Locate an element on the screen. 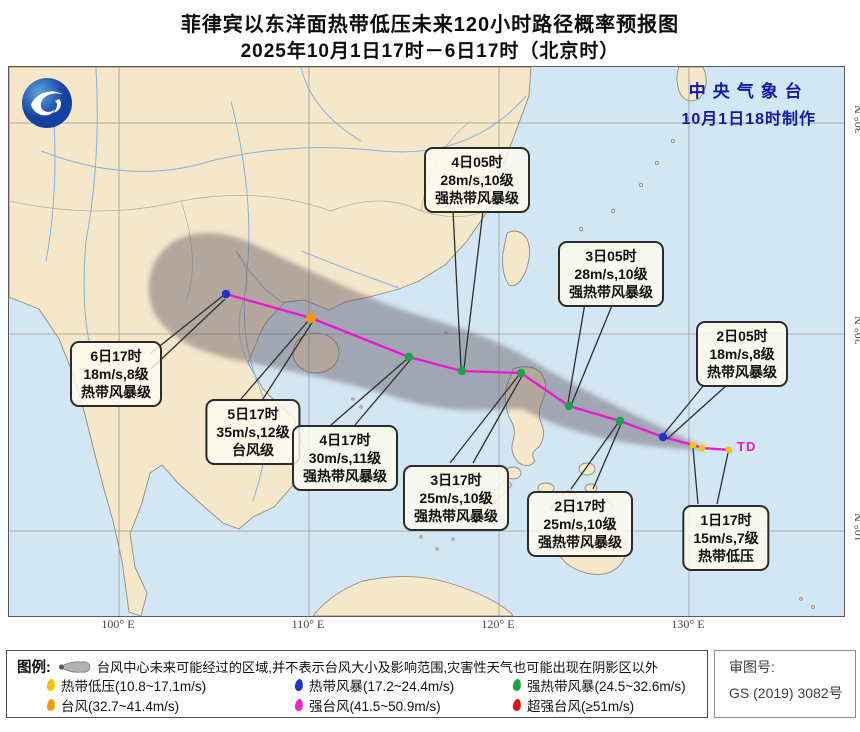  legend-item-td: 热带低压(10.8~17.1m/s) is located at coordinates (126, 685).